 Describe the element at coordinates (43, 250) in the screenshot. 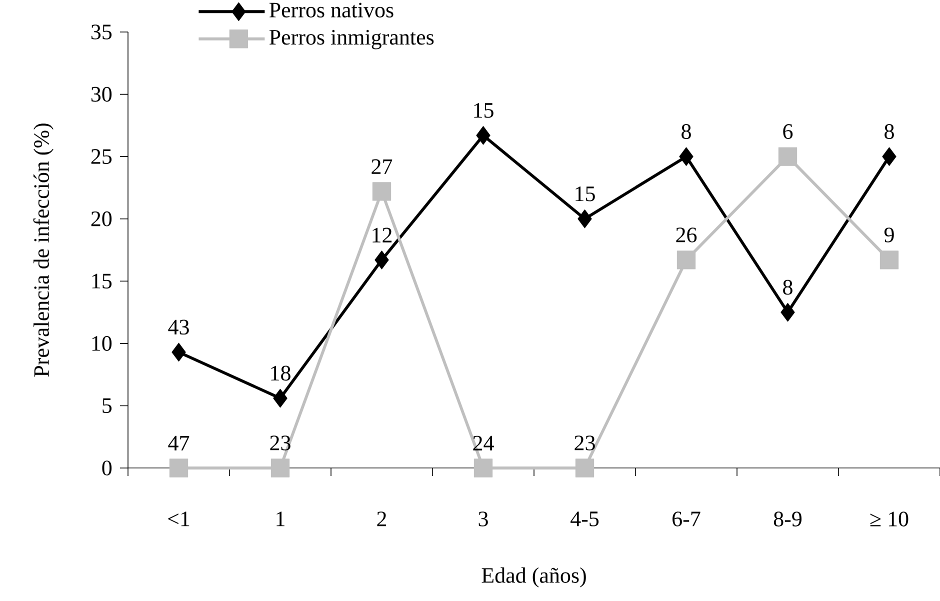

I see `y-axis-title: Prevalencia de infección (%)` at that location.